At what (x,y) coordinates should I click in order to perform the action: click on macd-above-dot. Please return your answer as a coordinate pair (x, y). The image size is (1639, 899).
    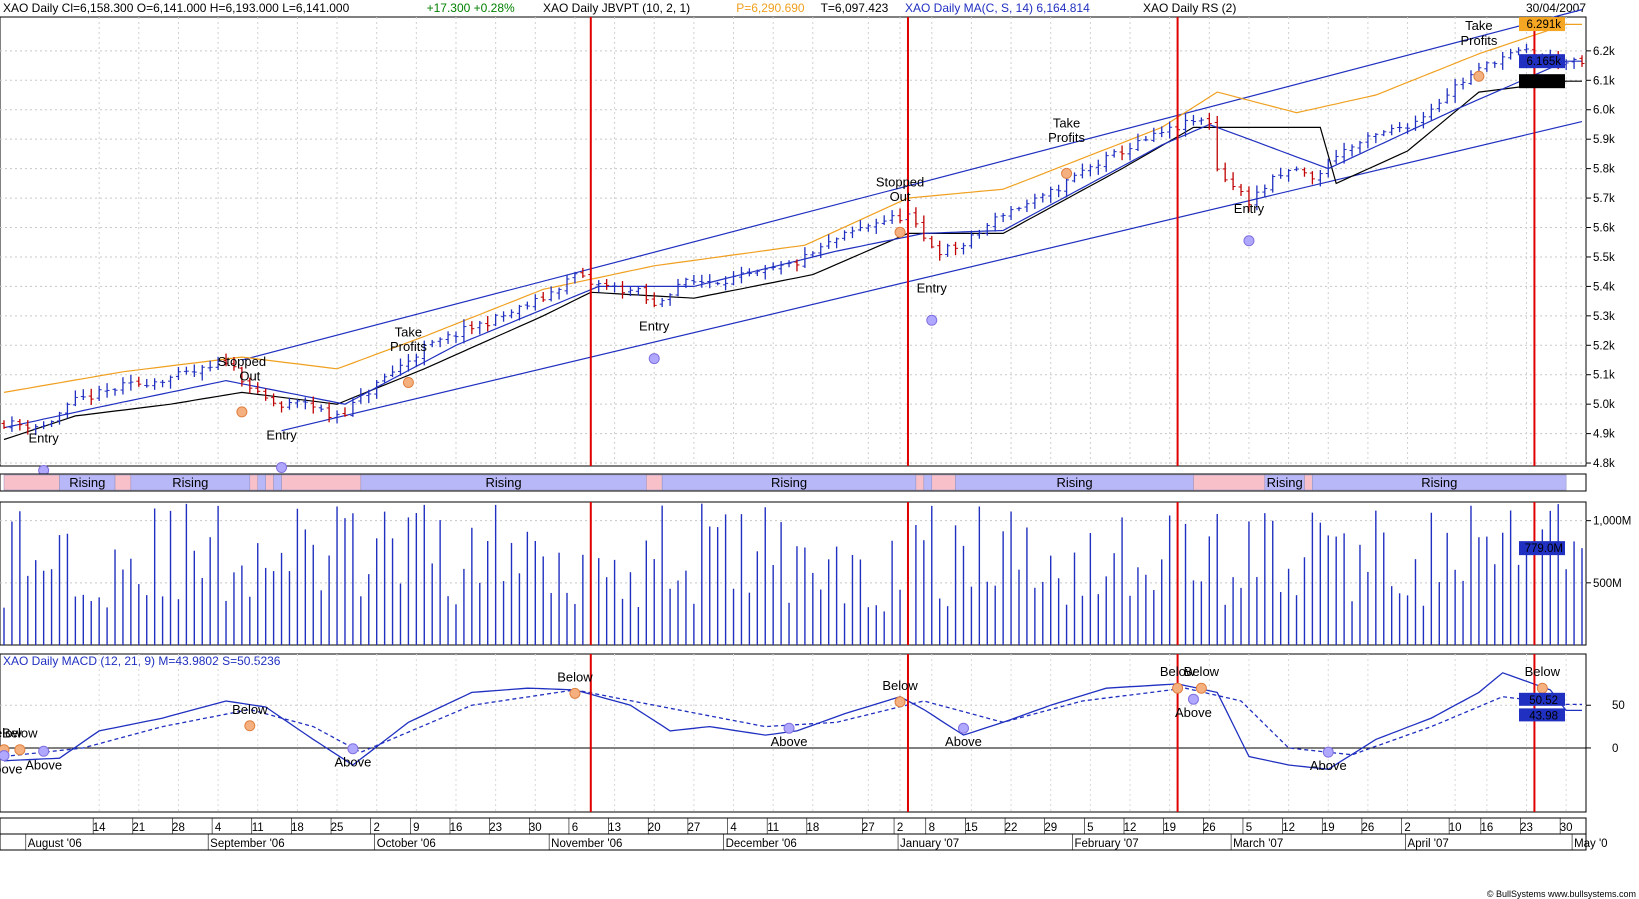
    Looking at the image, I should click on (963, 728).